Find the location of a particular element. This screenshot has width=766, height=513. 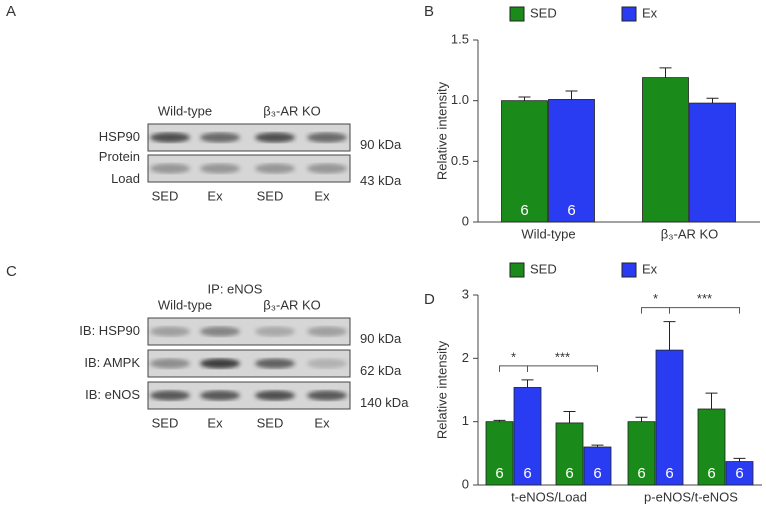

y-tick-label: 1 is located at coordinates (465, 420).